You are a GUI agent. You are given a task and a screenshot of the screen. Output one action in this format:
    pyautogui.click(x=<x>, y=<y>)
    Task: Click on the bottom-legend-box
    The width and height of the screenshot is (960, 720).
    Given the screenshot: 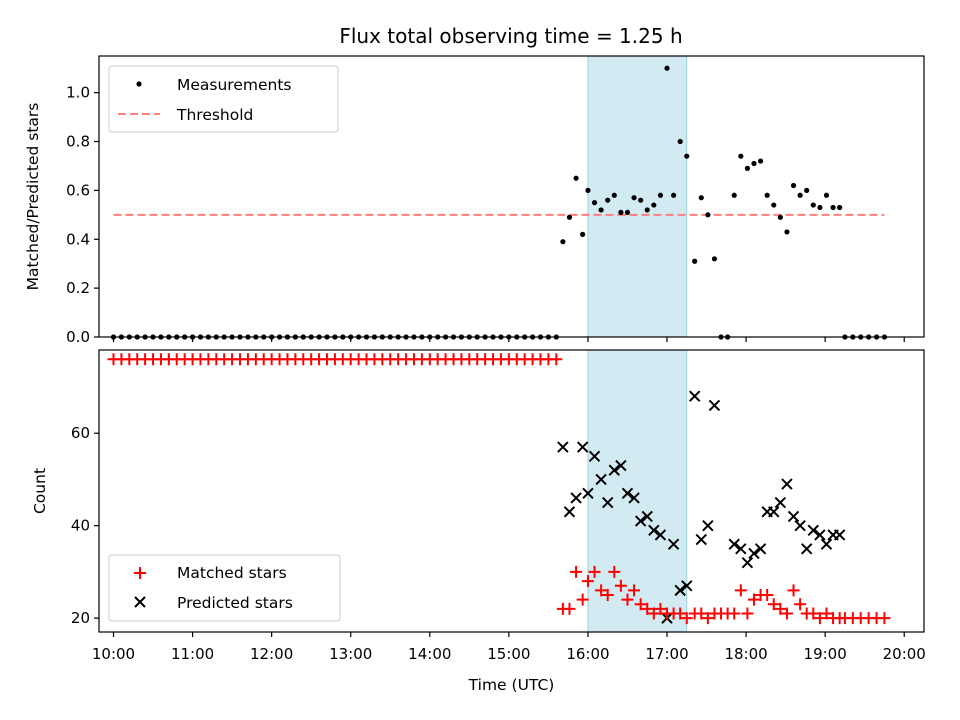 What is the action you would take?
    pyautogui.click(x=224, y=588)
    